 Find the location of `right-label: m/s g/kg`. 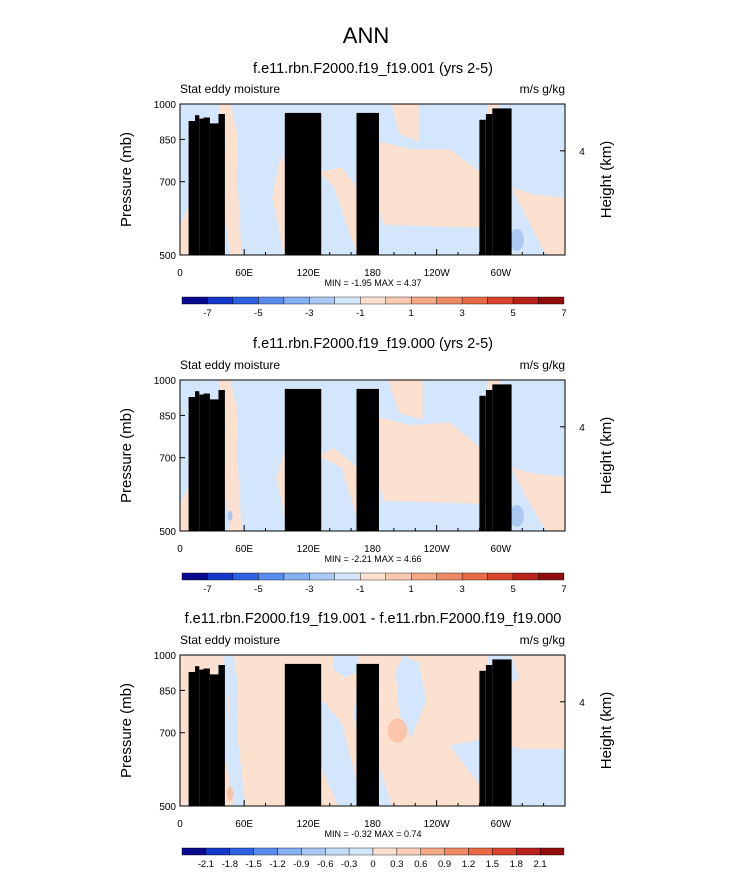

right-label: m/s g/kg is located at coordinates (542, 640).